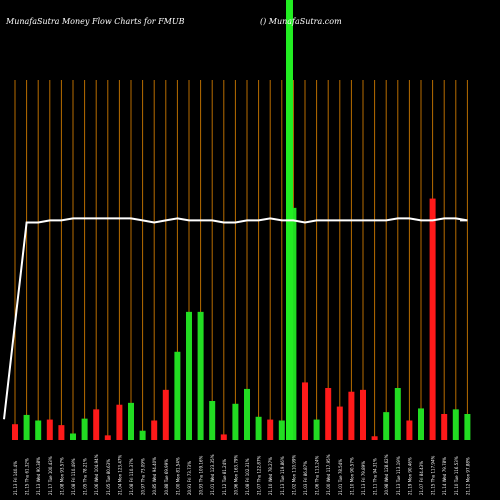 The image size is (500, 500). What do you see at coordinates (212, 474) in the screenshot?
I see `x-tick-label: 21.01 Wed 123.35%` at bounding box center [212, 474].